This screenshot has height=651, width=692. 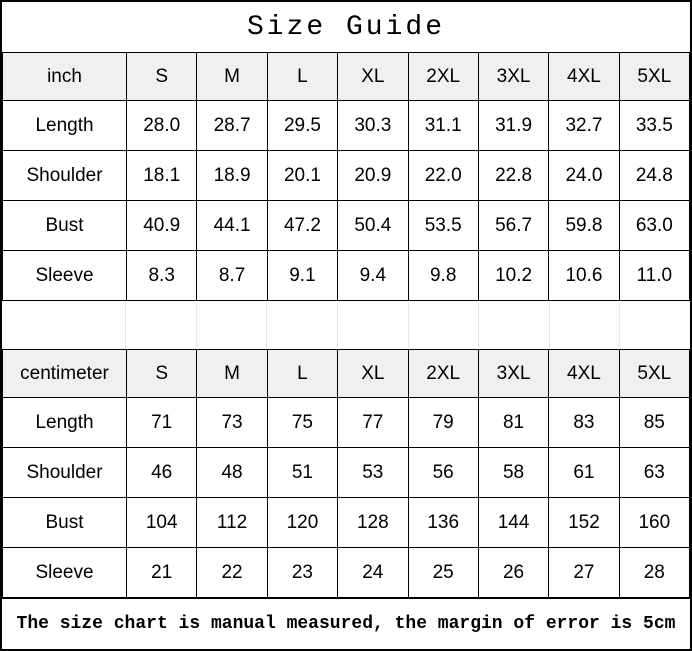 I want to click on size-cell: 31.1, so click(x=443, y=125).